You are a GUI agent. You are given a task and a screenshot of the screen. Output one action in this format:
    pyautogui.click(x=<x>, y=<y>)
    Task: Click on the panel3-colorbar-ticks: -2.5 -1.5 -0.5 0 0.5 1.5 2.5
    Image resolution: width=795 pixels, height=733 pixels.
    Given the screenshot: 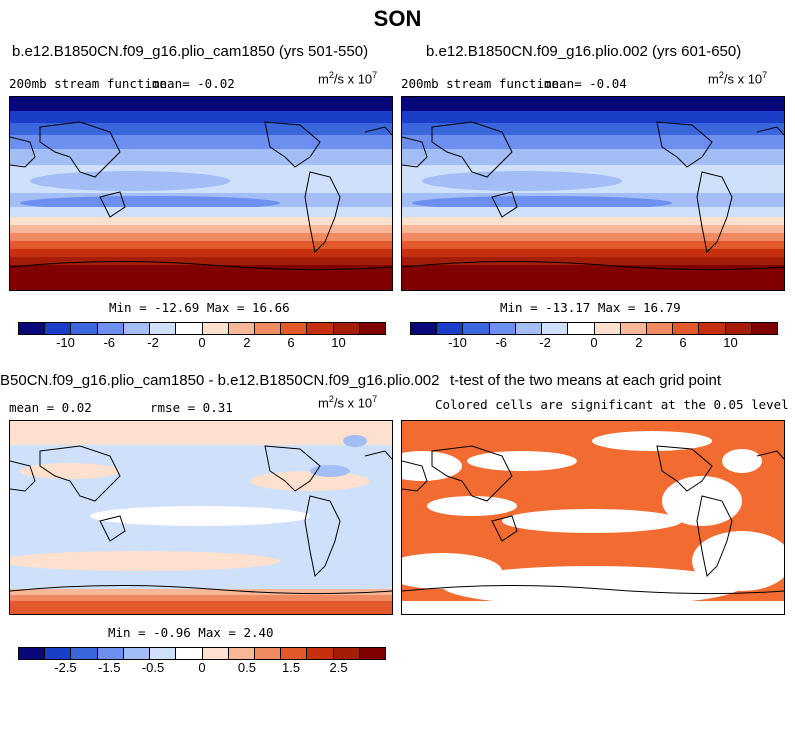 What is the action you would take?
    pyautogui.click(x=202, y=668)
    